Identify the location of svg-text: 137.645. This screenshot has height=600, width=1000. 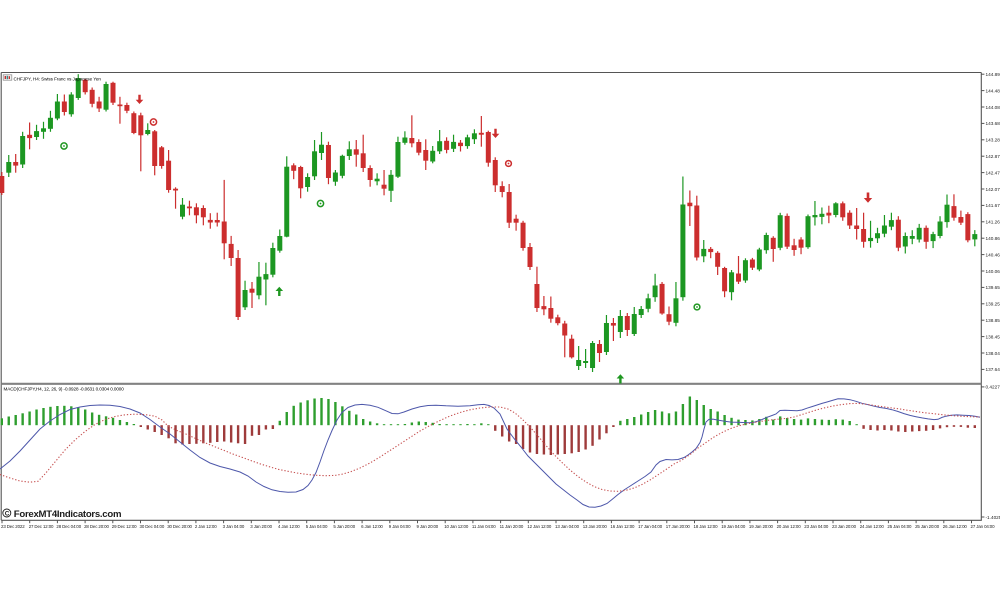
(993, 369).